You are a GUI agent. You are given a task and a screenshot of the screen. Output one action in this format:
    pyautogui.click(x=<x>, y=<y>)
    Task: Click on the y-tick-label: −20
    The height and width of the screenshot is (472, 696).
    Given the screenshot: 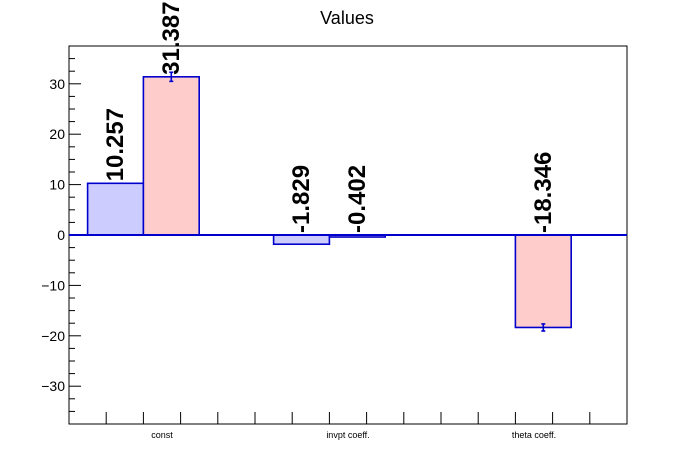 What is the action you would take?
    pyautogui.click(x=53, y=336)
    